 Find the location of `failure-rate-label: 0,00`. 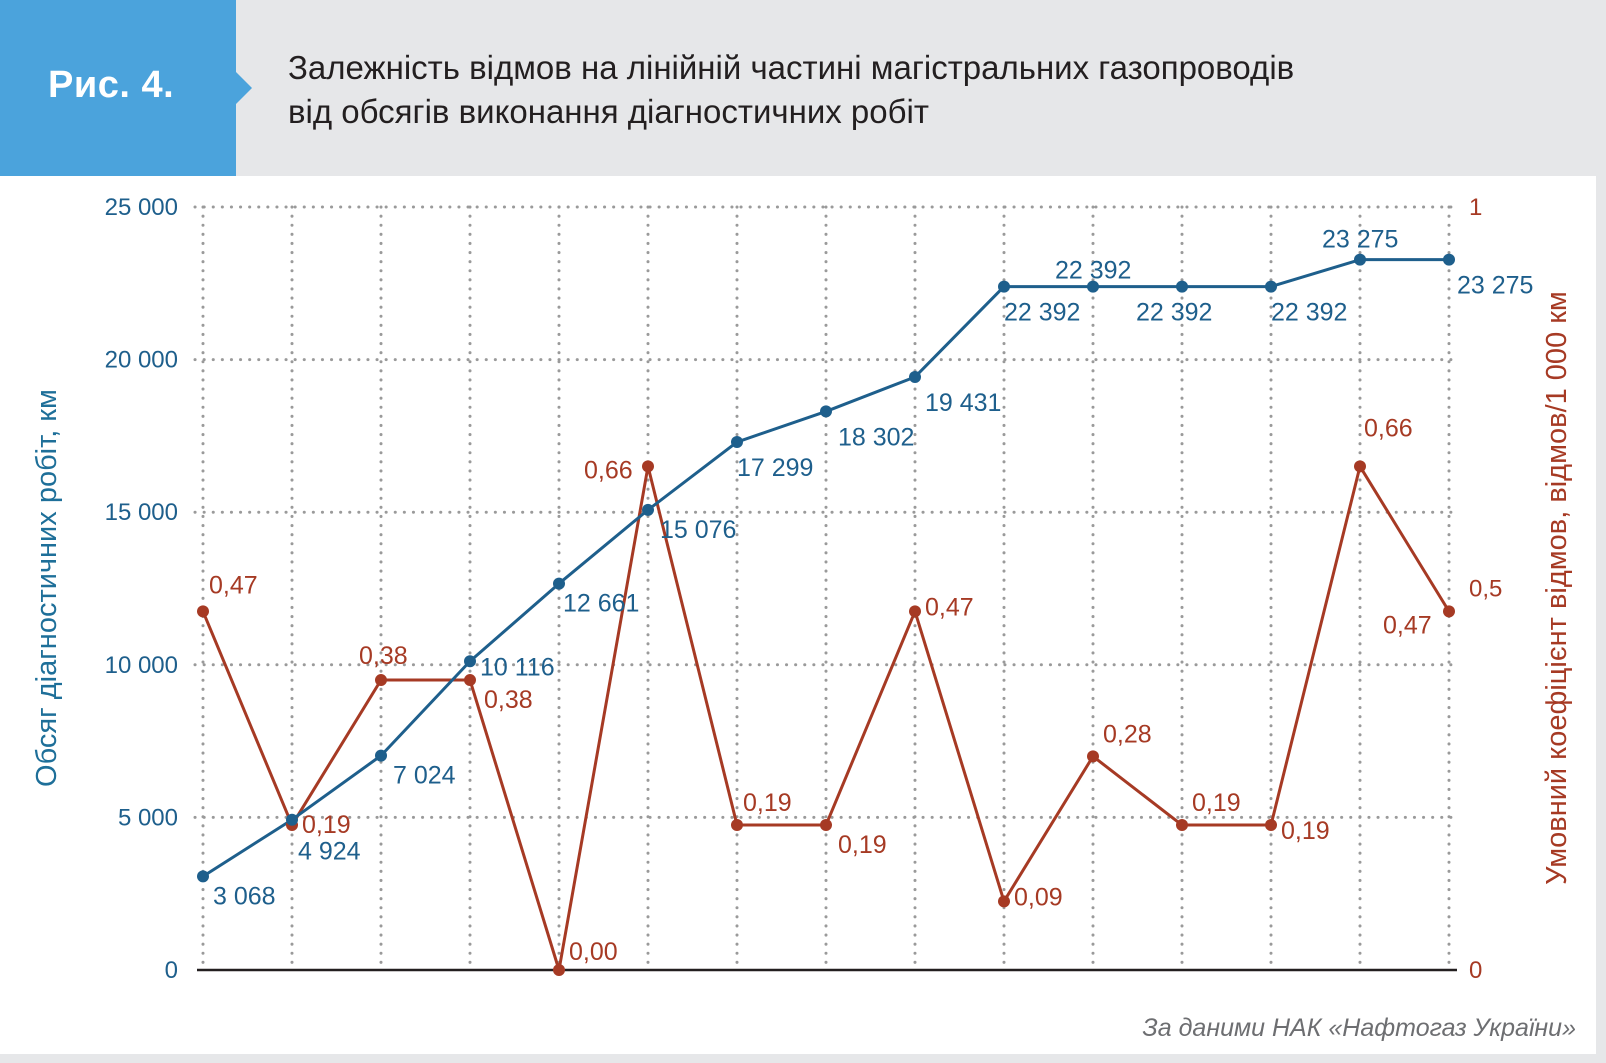

failure-rate-label: 0,00 is located at coordinates (593, 952).